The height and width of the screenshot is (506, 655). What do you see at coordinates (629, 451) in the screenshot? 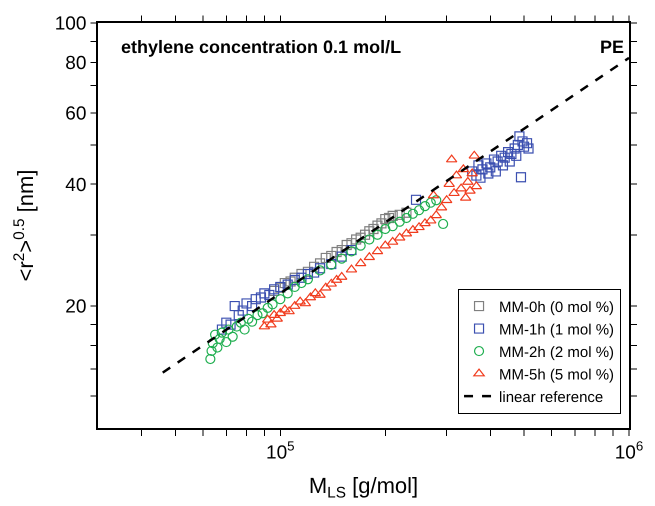
I see `x-tick-label: 10$^{6}$` at bounding box center [629, 451].